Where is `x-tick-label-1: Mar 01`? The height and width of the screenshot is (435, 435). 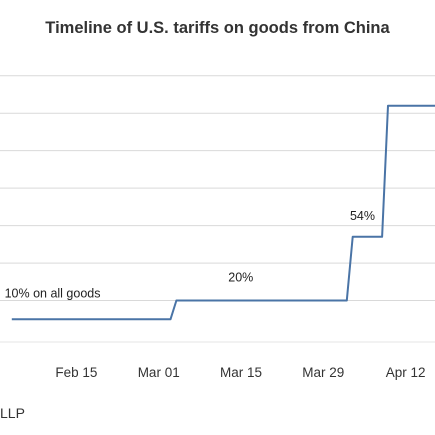
x-tick-label-1: Mar 01 is located at coordinates (159, 372).